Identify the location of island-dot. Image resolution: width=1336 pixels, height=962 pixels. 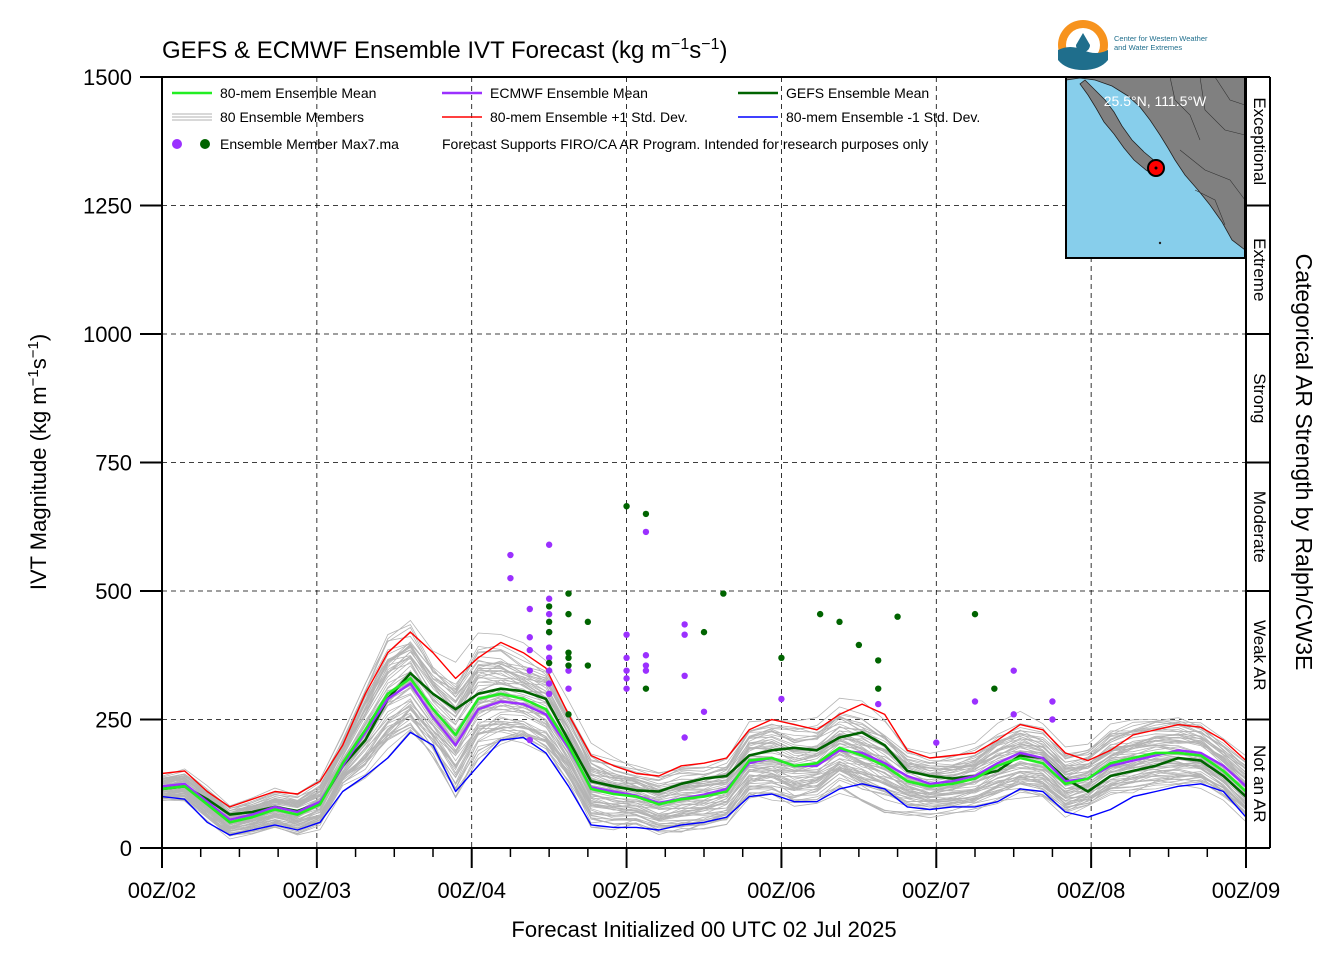
(1160, 243).